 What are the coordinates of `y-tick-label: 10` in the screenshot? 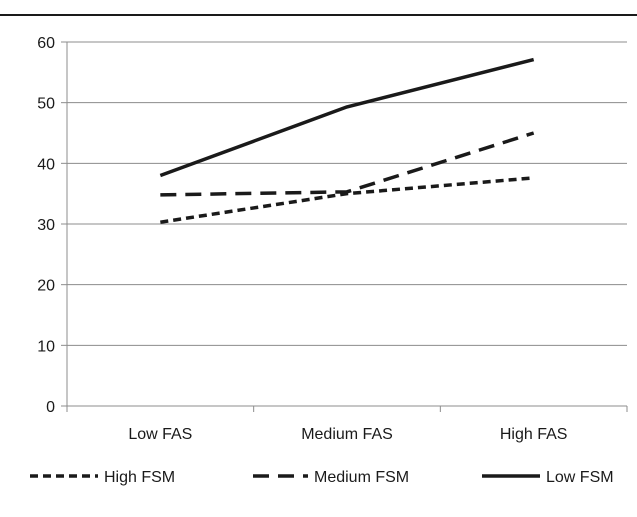 It's located at (46, 346).